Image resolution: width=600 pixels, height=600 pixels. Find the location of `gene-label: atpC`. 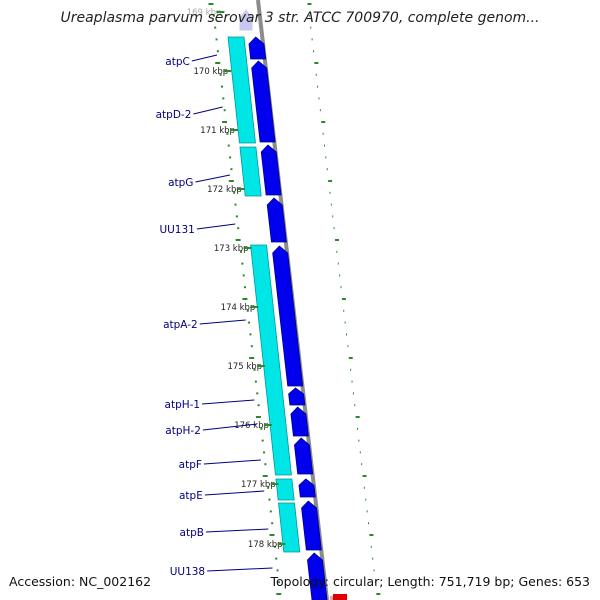

gene-label: atpC is located at coordinates (177, 62).